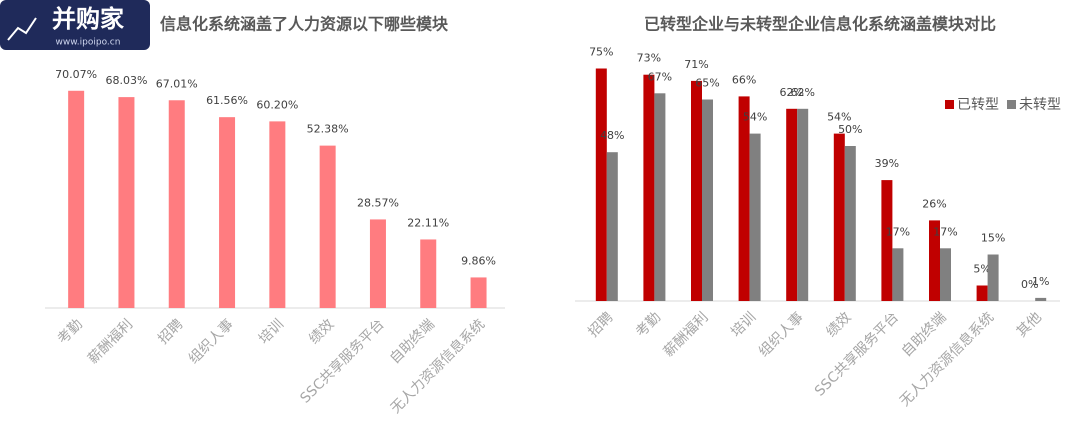 Image resolution: width=1079 pixels, height=429 pixels. I want to click on value-label: 5%, so click(981, 269).